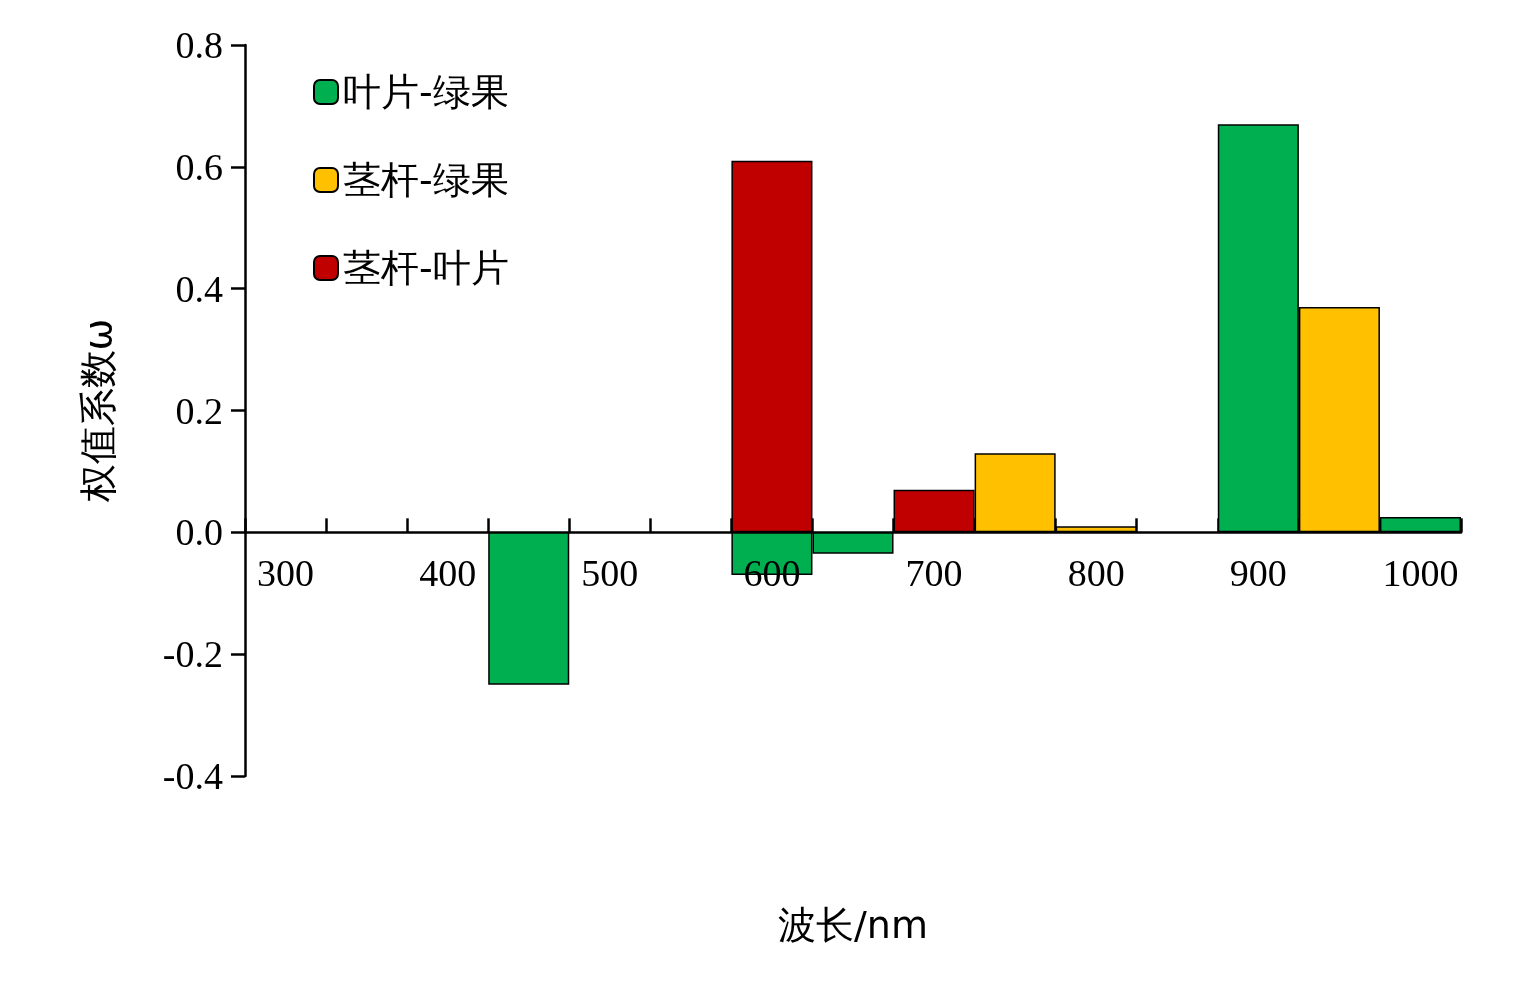 Image resolution: width=1526 pixels, height=996 pixels. Describe the element at coordinates (934, 573) in the screenshot. I see `x-tick-label: 700` at that location.